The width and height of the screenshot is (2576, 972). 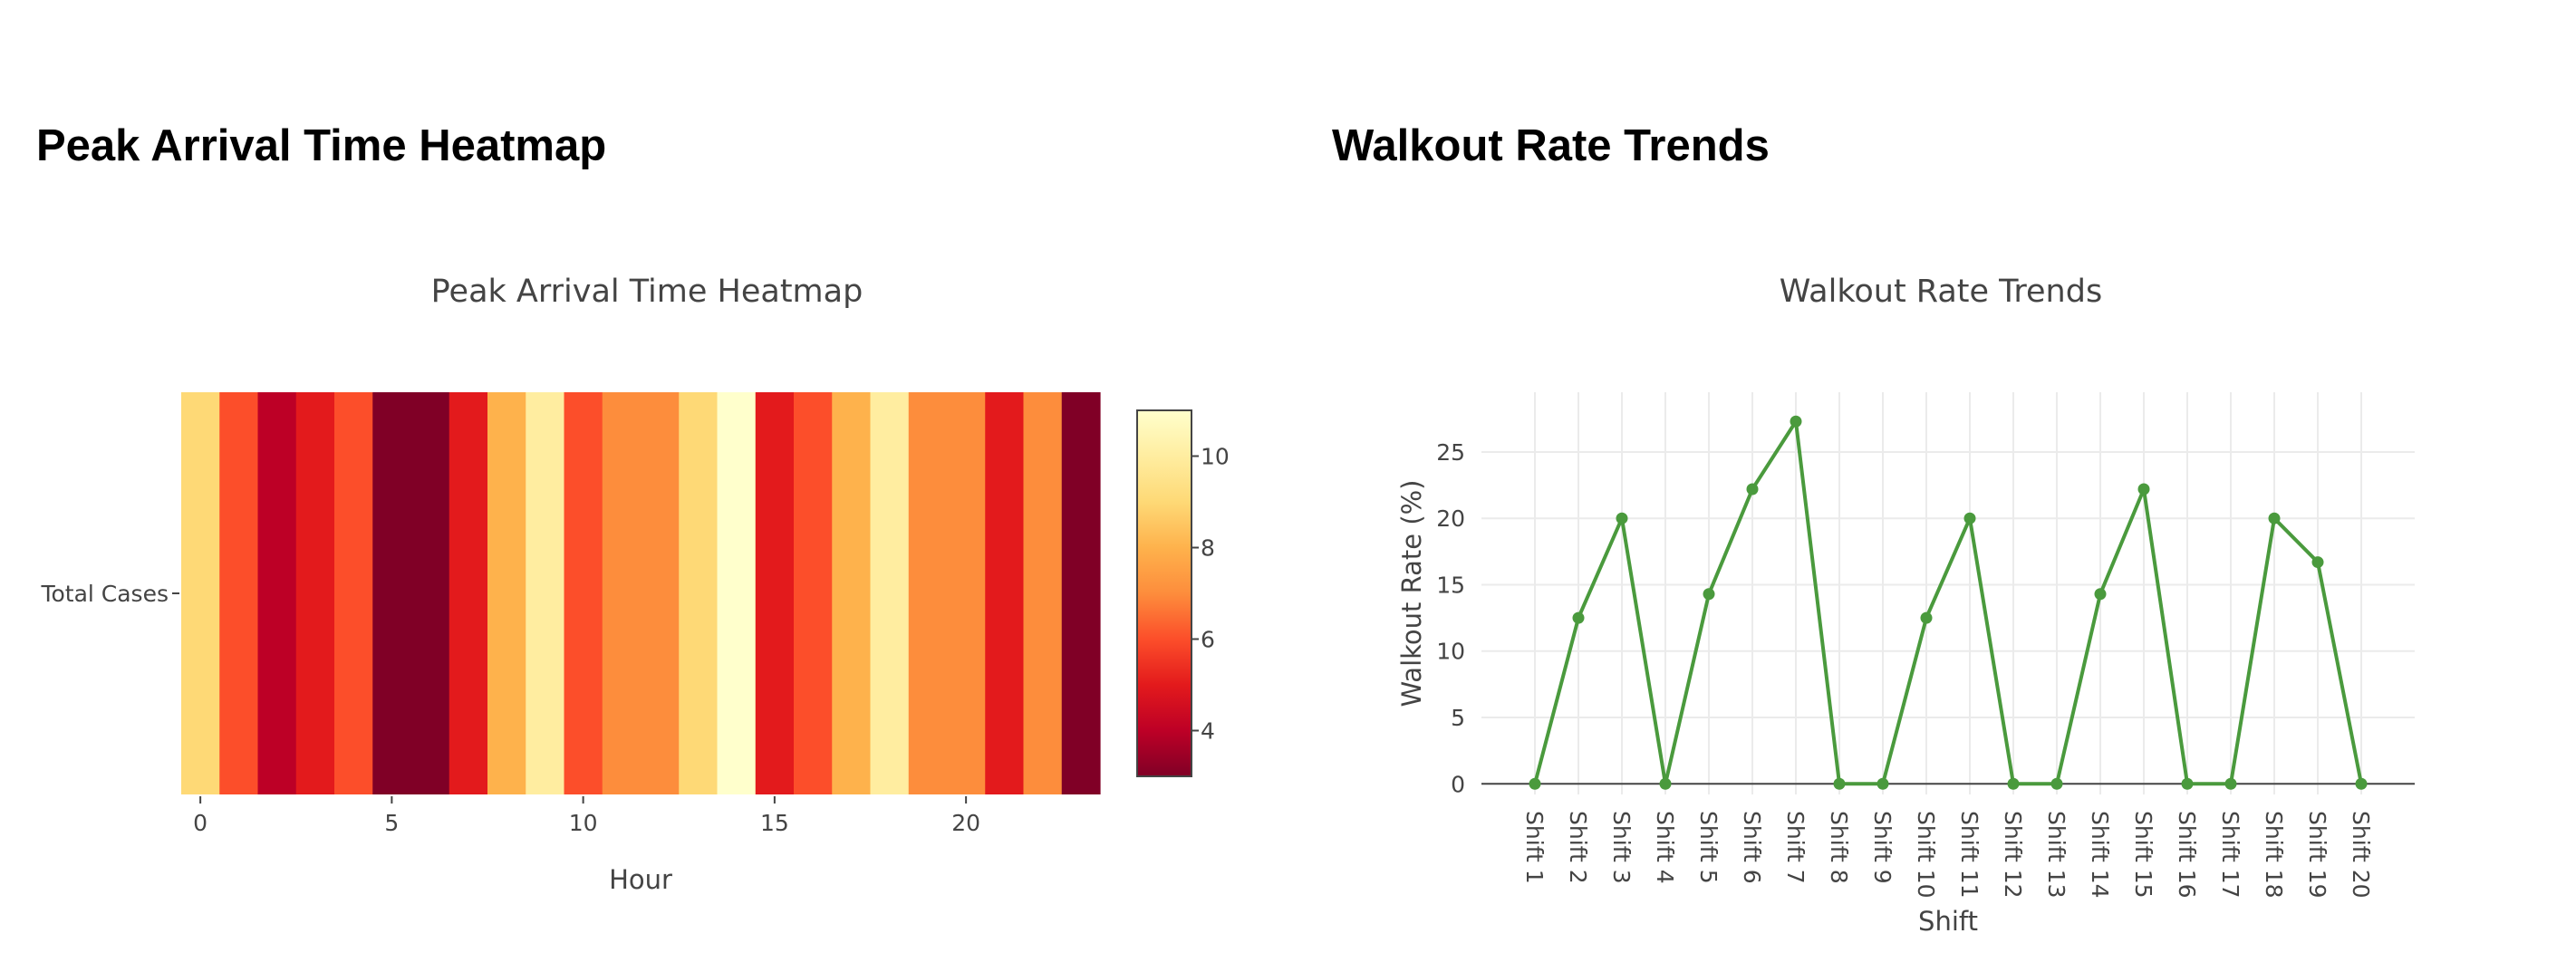 I want to click on walkout-section-title: Walkout Rate Trends, so click(x=1551, y=145).